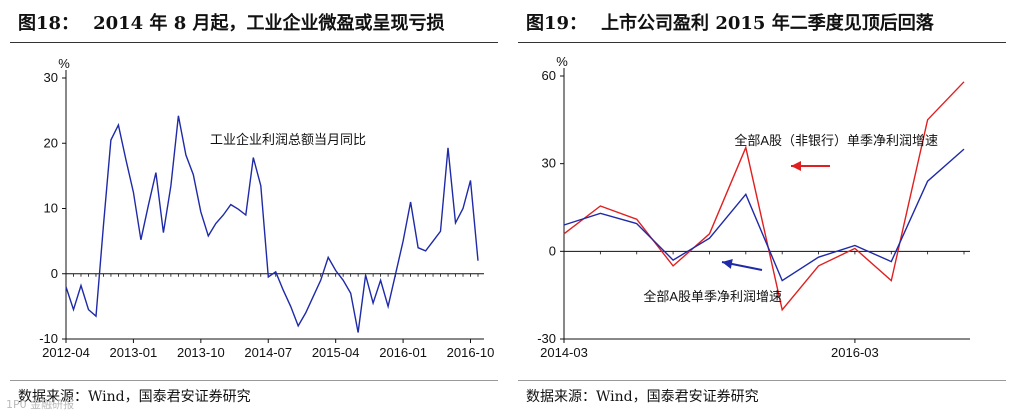 This screenshot has height=416, width=1016. Describe the element at coordinates (712, 296) in the screenshot. I see `right-annotation-1: 全部A股单季净利润增速` at that location.